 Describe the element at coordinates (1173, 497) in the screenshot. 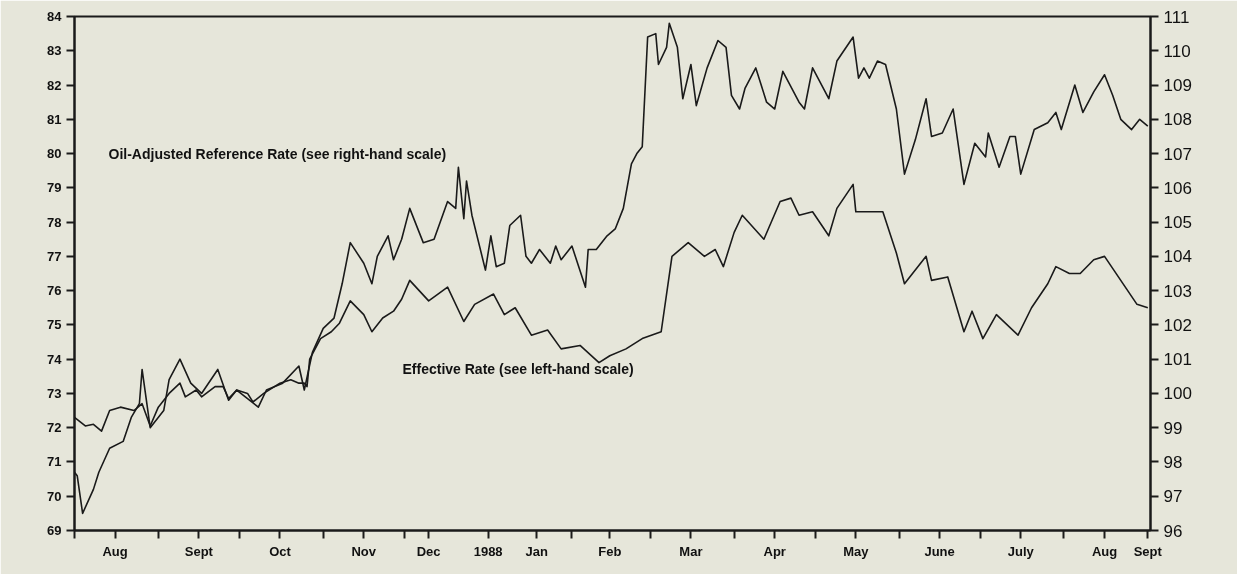

I see `y2-tick-label: 97` at that location.